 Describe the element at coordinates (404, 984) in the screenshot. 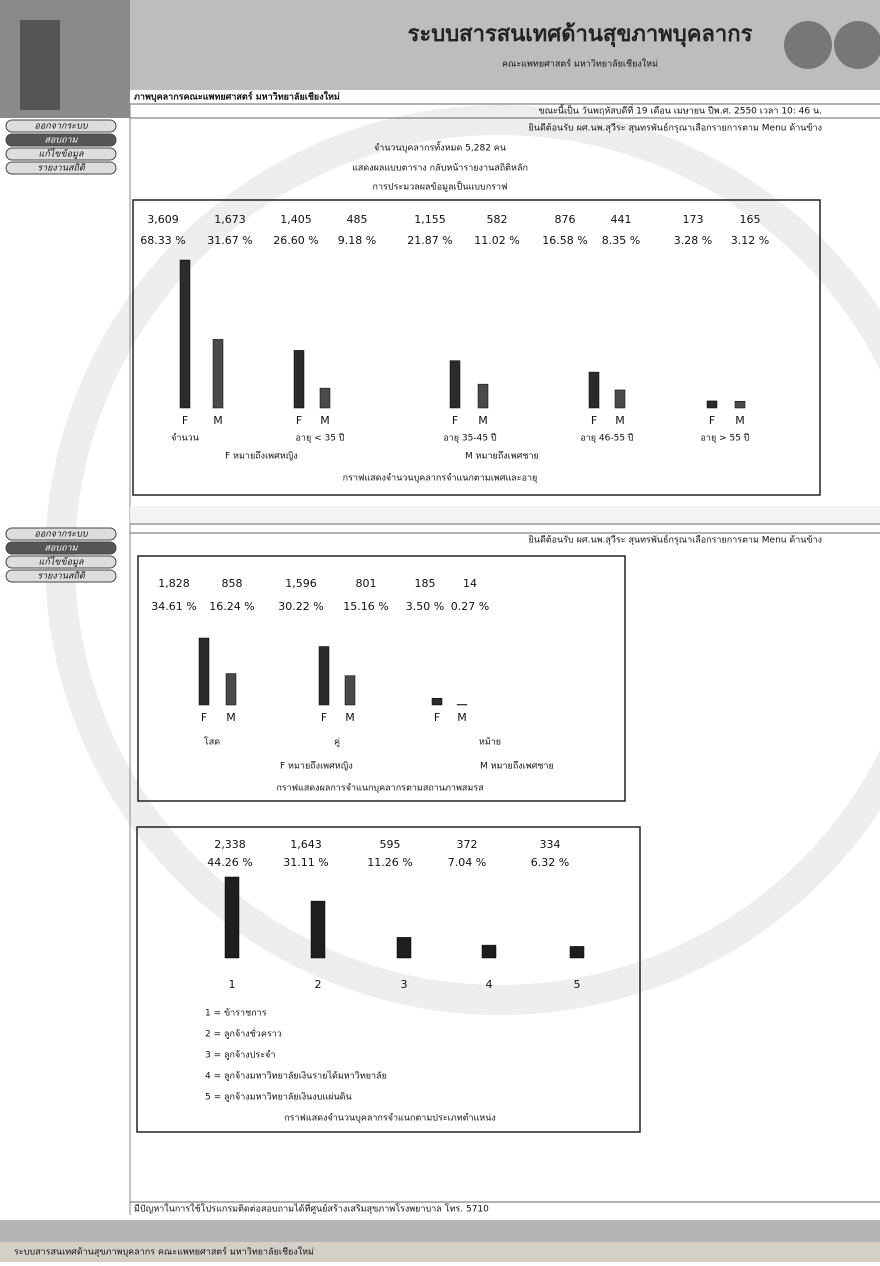

I see `category-label: 3` at that location.